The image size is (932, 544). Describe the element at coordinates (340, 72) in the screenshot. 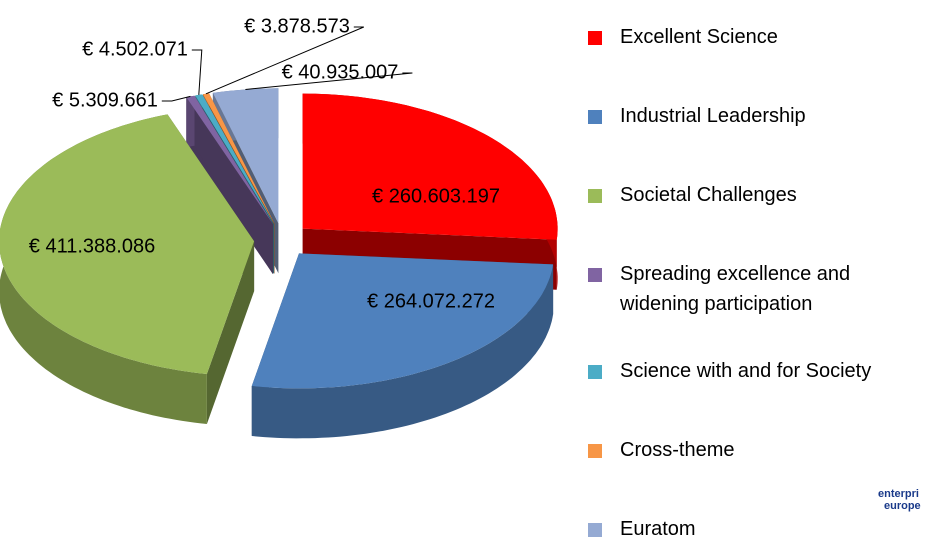

I see `data-label: € 40.935.007` at that location.